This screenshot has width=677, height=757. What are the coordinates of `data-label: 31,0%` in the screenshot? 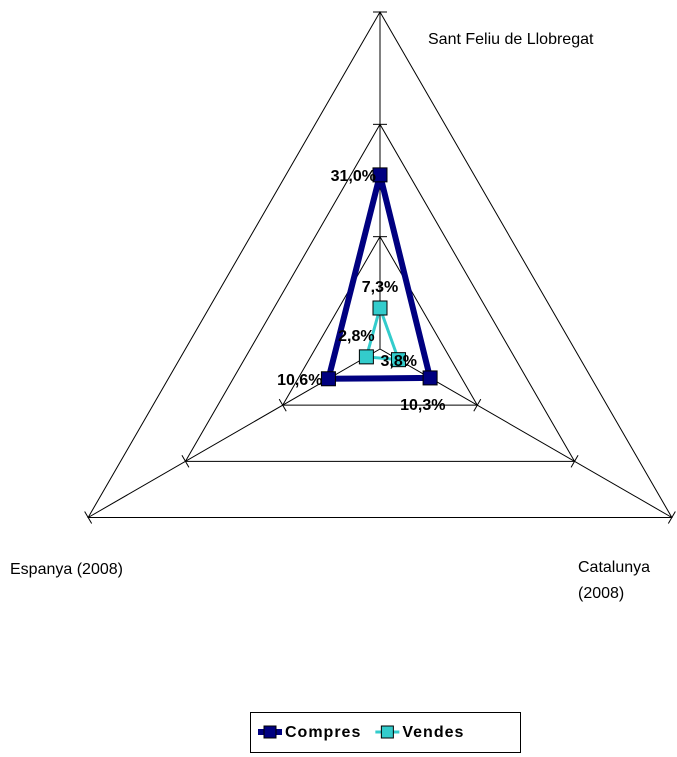 It's located at (353, 176).